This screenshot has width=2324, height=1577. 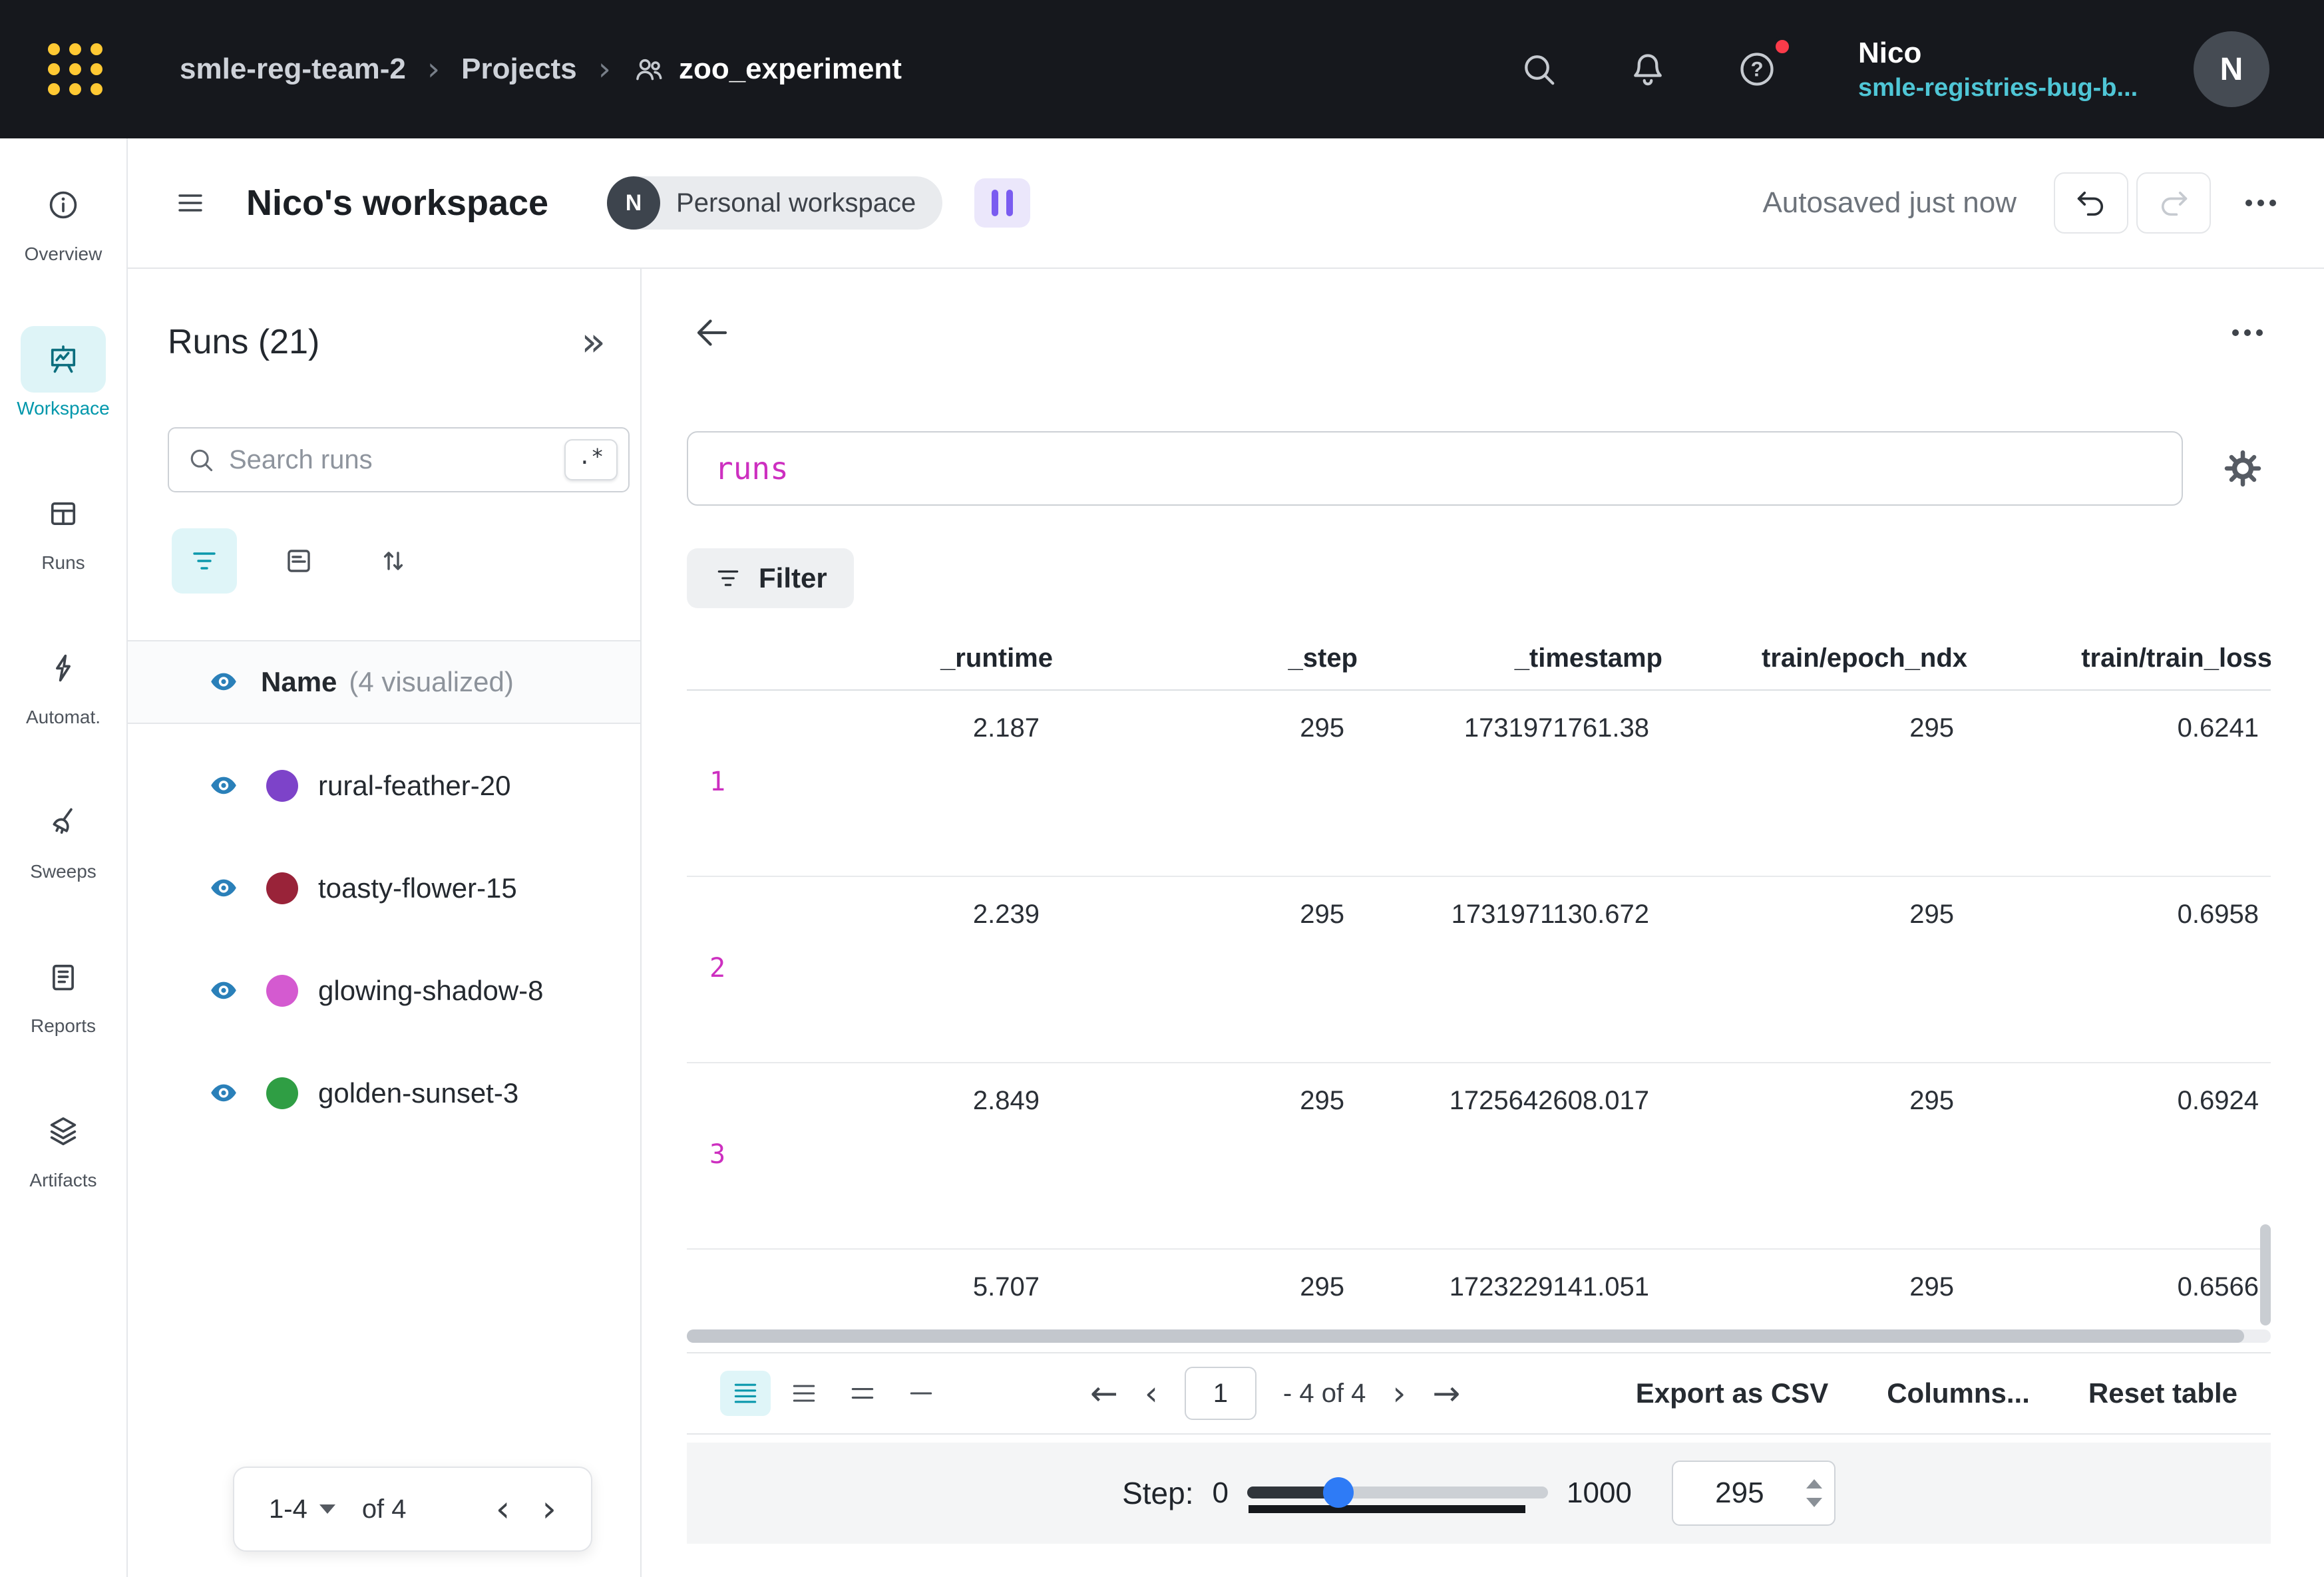 I want to click on workspace-more-options-button, so click(x=2260, y=203).